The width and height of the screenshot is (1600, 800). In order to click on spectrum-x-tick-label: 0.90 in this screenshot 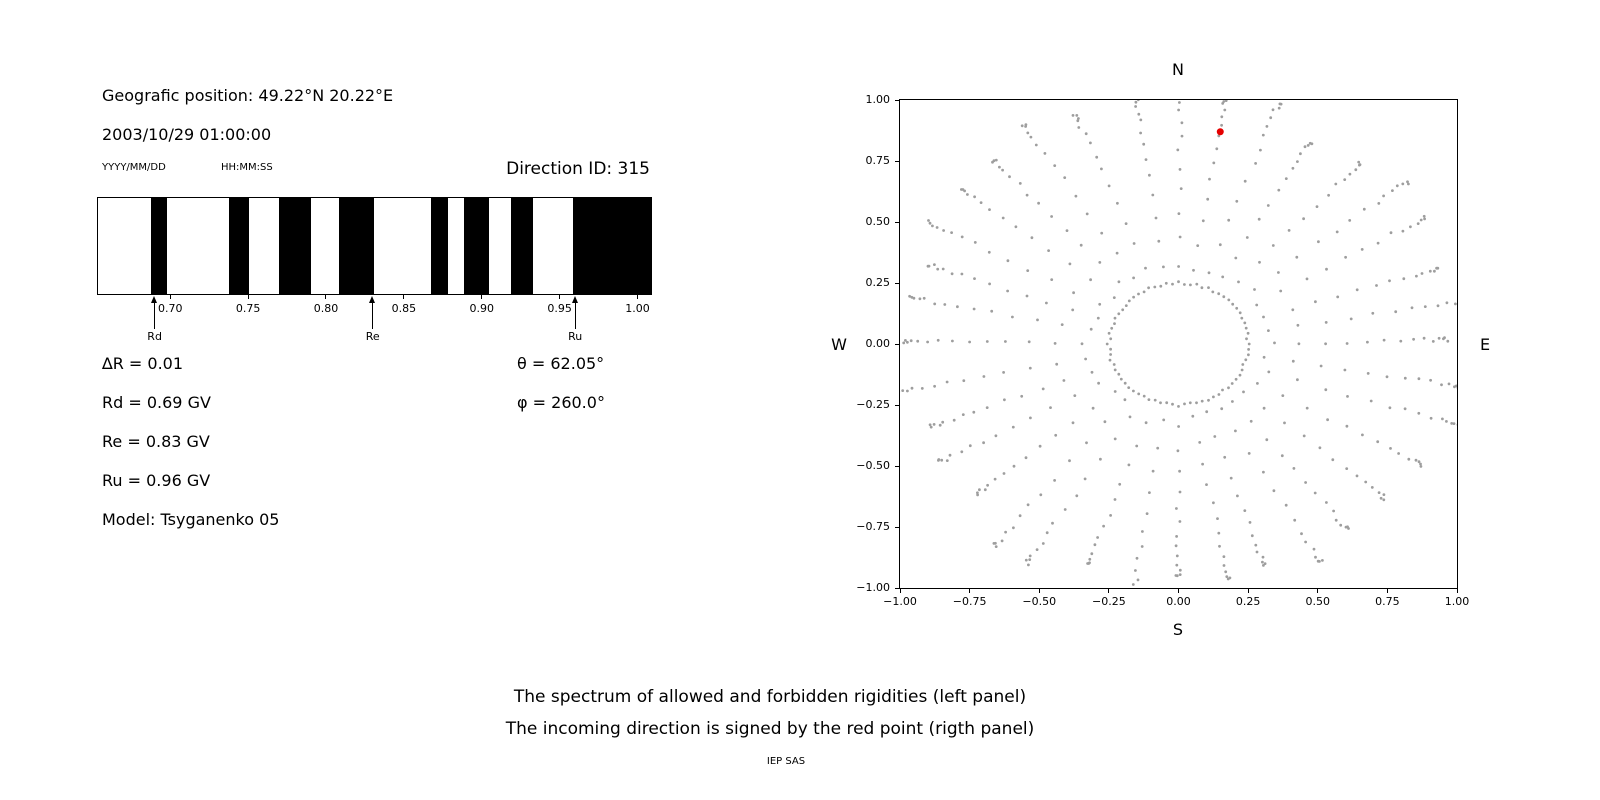, I will do `click(482, 308)`.